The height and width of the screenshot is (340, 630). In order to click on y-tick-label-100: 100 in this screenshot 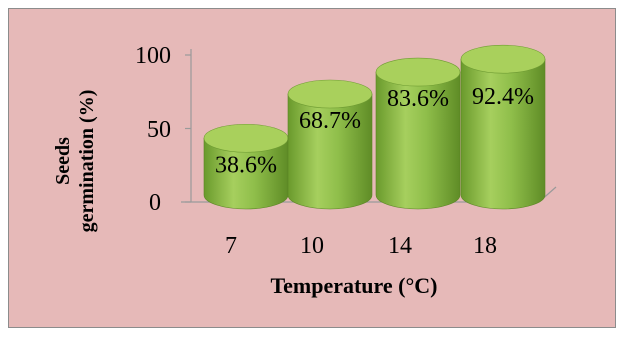, I will do `click(153, 56)`.